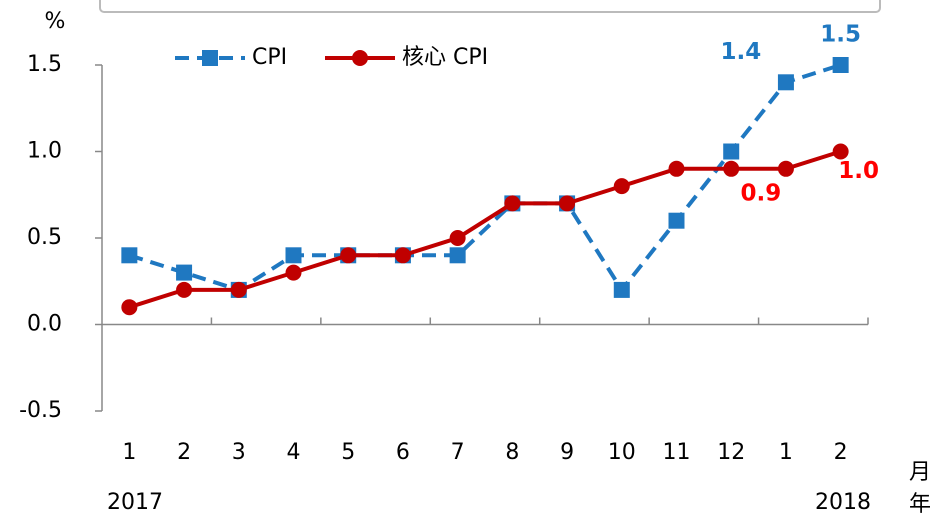 This screenshot has height=523, width=938. What do you see at coordinates (55, 21) in the screenshot?
I see `y-unit: %` at bounding box center [55, 21].